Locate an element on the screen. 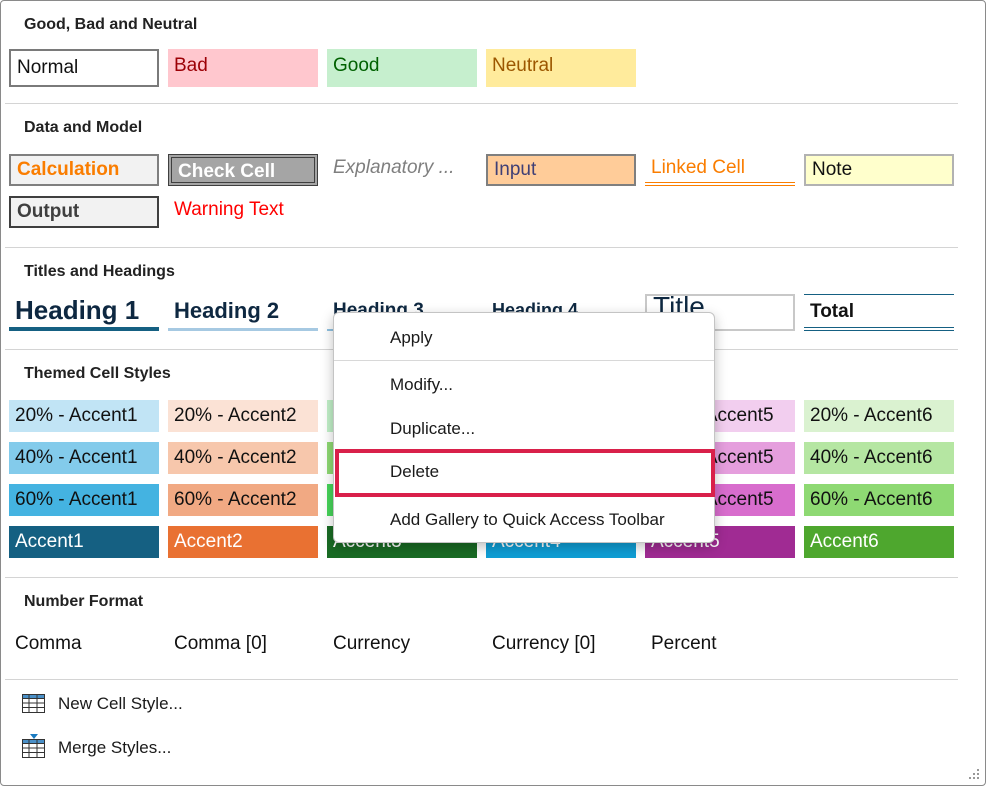 The image size is (986, 786). cell-style: Calculation is located at coordinates (84, 170).